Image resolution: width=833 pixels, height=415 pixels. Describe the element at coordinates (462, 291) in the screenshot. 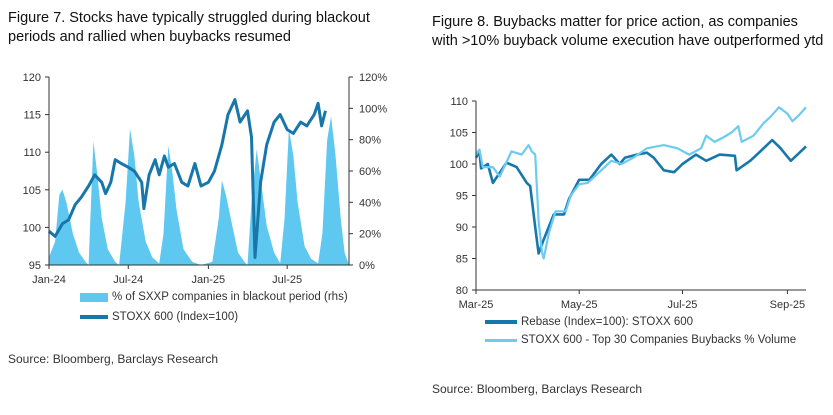

I see `y-tick-label: 80` at that location.